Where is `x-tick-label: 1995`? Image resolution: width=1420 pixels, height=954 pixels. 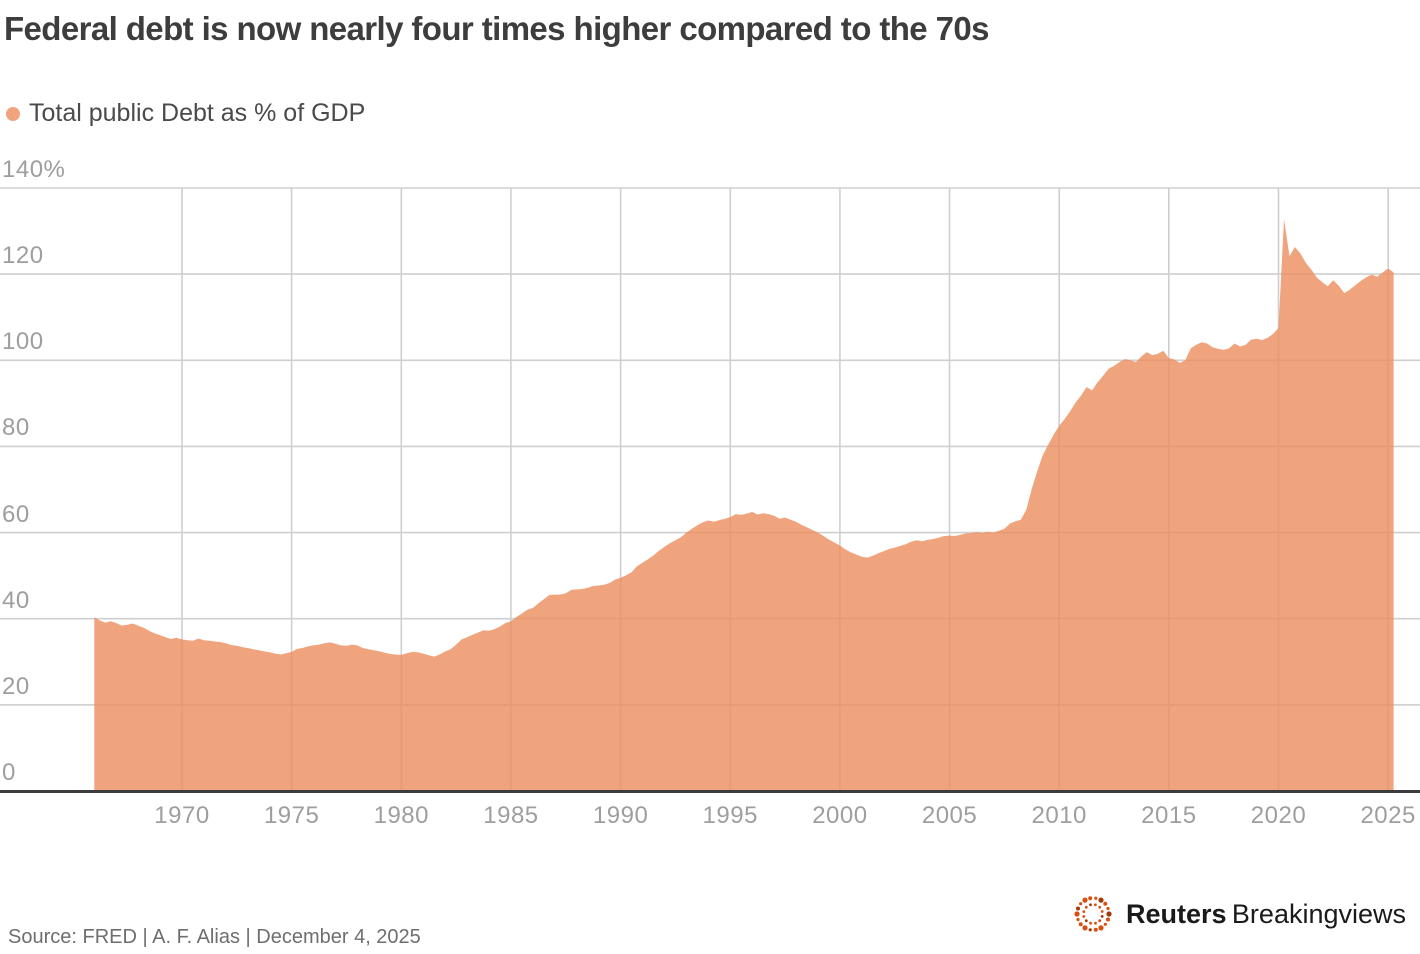 x-tick-label: 1995 is located at coordinates (730, 815).